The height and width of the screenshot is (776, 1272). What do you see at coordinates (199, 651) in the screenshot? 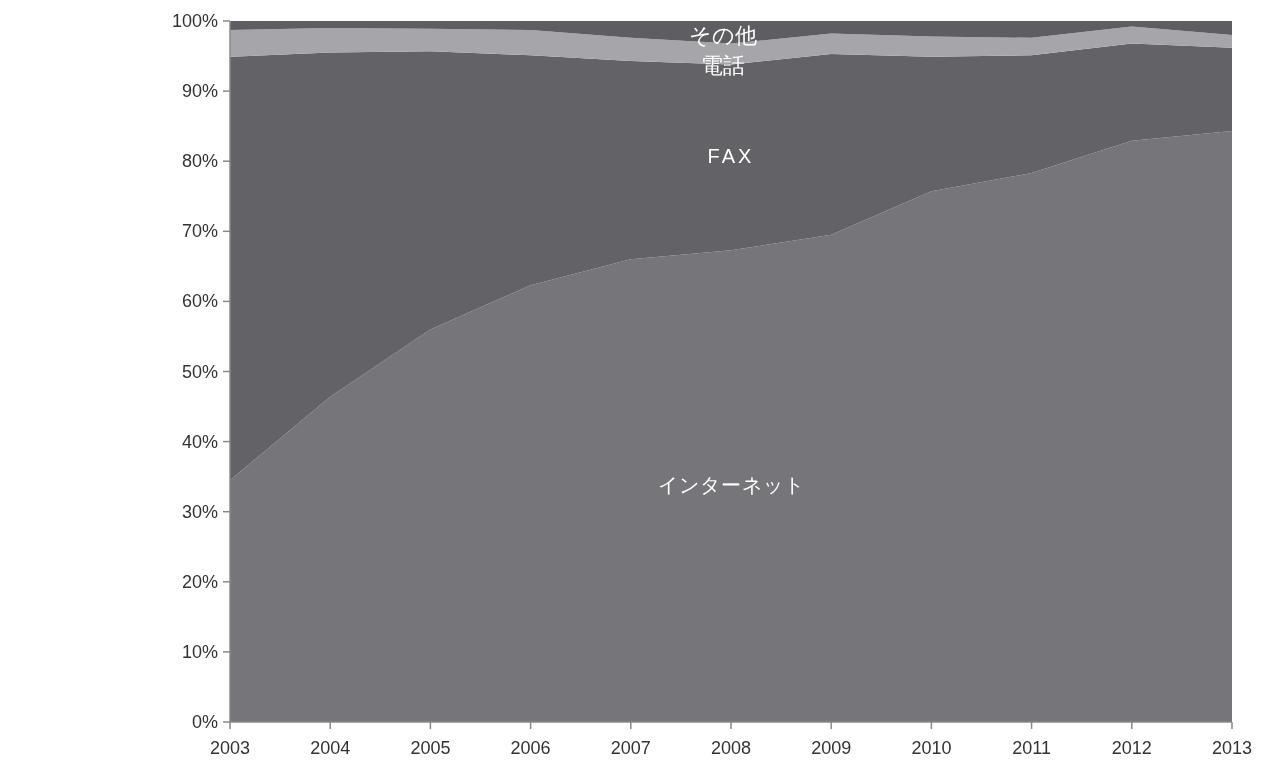
I see `y-tick-label: 10%` at bounding box center [199, 651].